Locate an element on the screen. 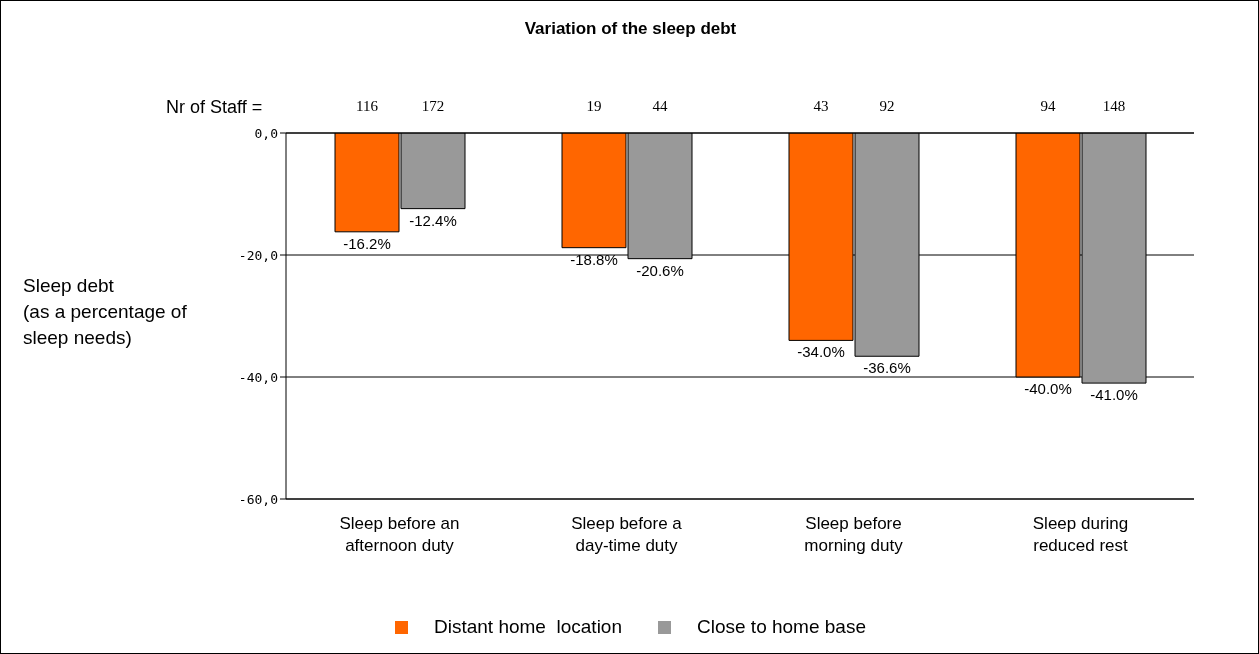 The width and height of the screenshot is (1259, 654). legend-label: Distant home location is located at coordinates (528, 627).